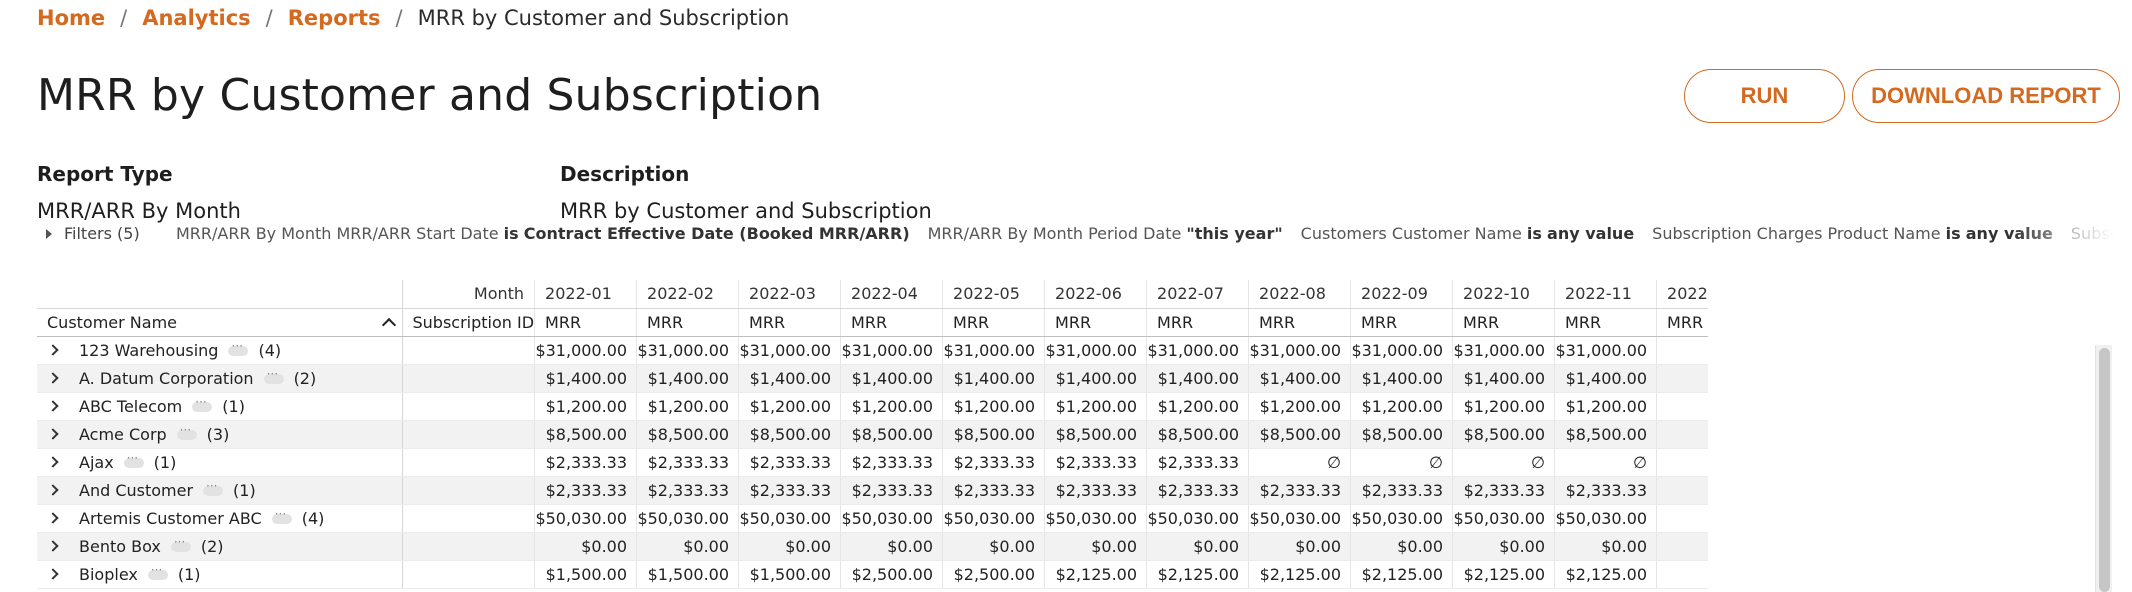 This screenshot has height=592, width=2132. I want to click on customer-name: Artemis Customer ABC, so click(170, 518).